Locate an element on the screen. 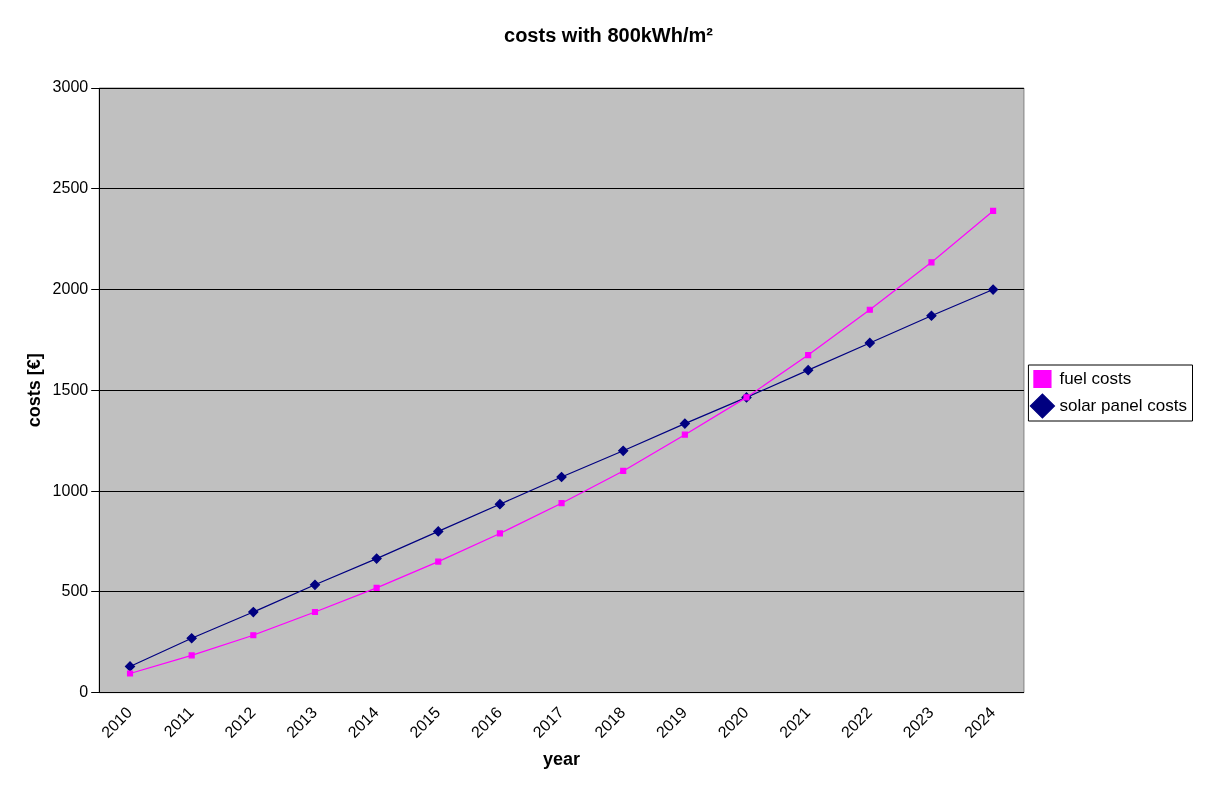 Image resolution: width=1217 pixels, height=785 pixels. y-tick-label: 2000 is located at coordinates (70, 288).